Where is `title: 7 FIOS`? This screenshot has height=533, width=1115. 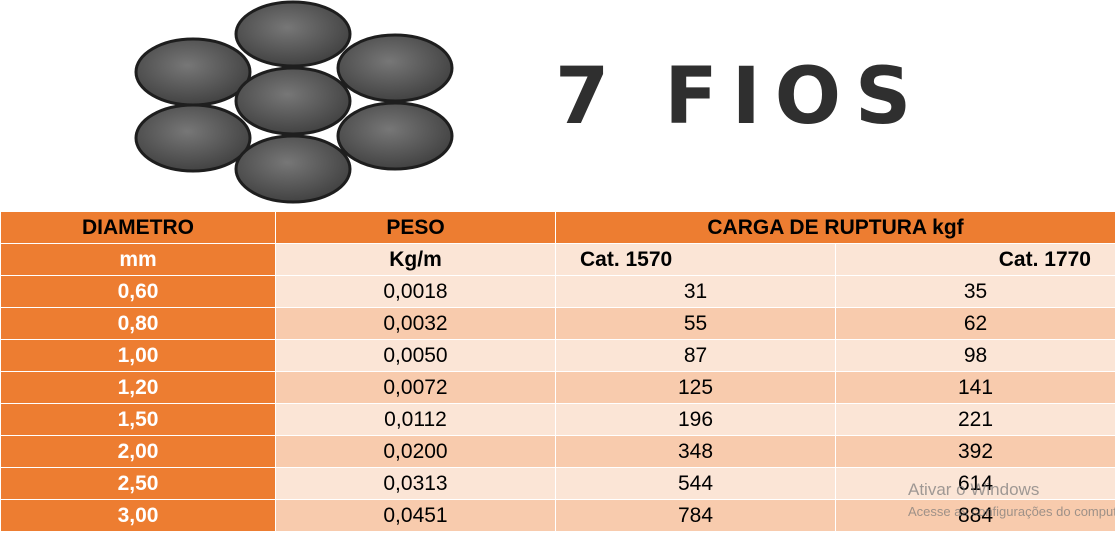
title: 7 FIOS is located at coordinates (740, 97).